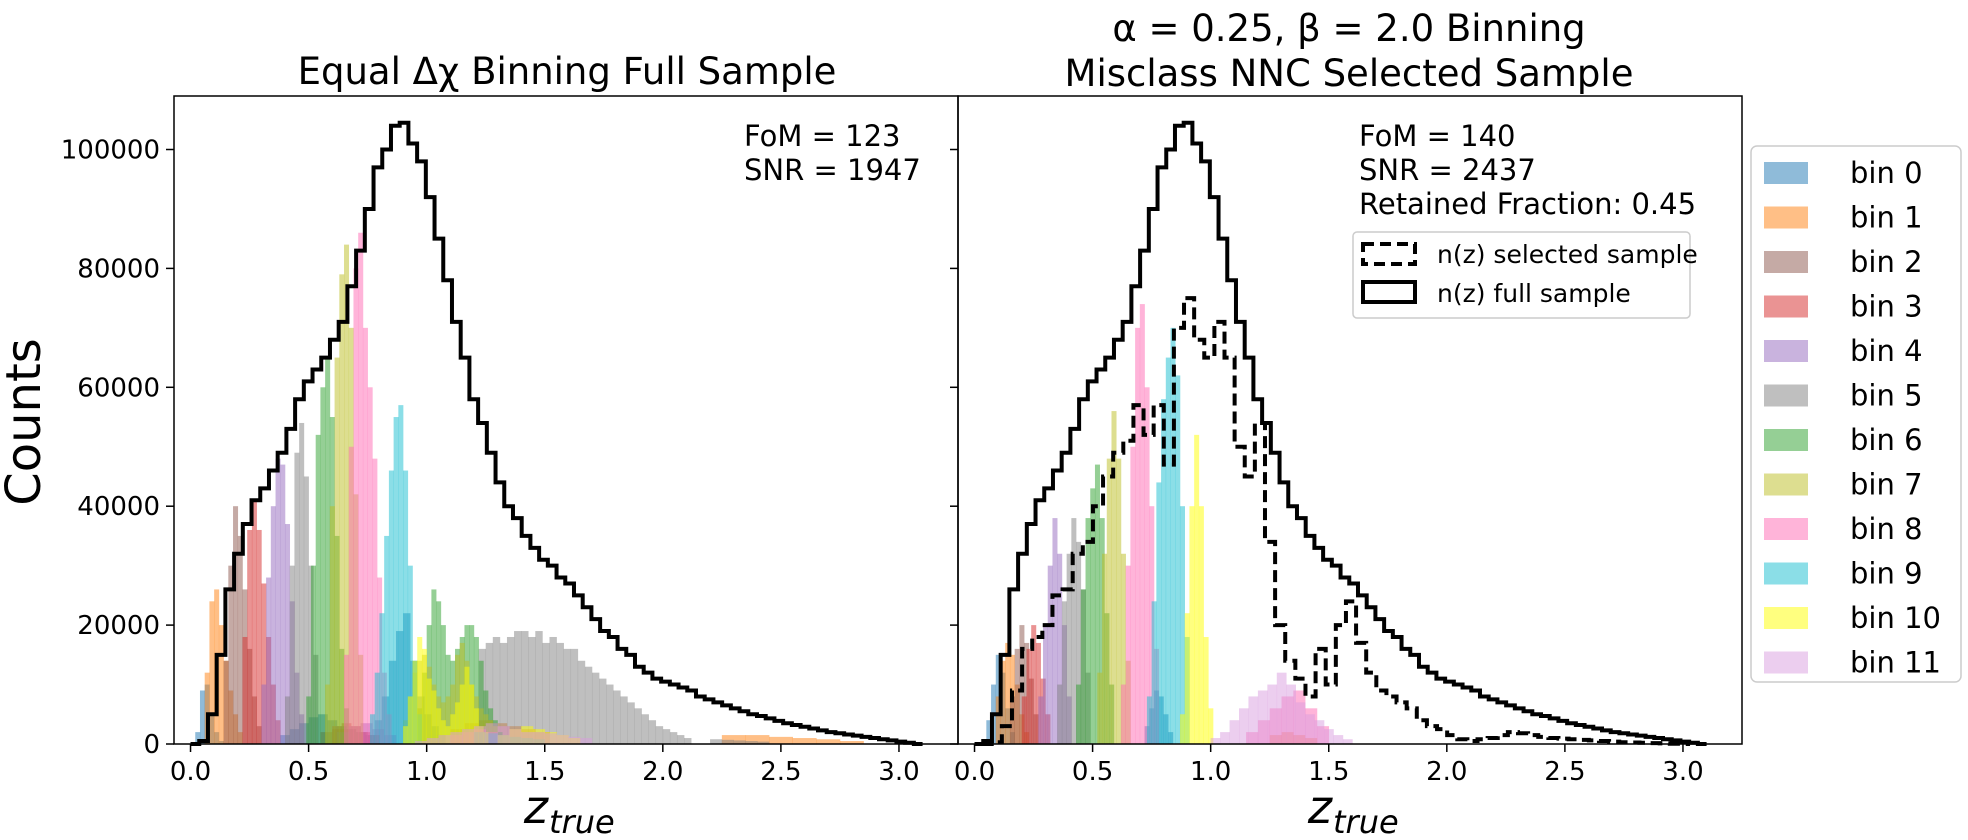 The width and height of the screenshot is (1968, 840). Describe the element at coordinates (278, 601) in the screenshot. I see `panel0-bin4-bar` at that location.